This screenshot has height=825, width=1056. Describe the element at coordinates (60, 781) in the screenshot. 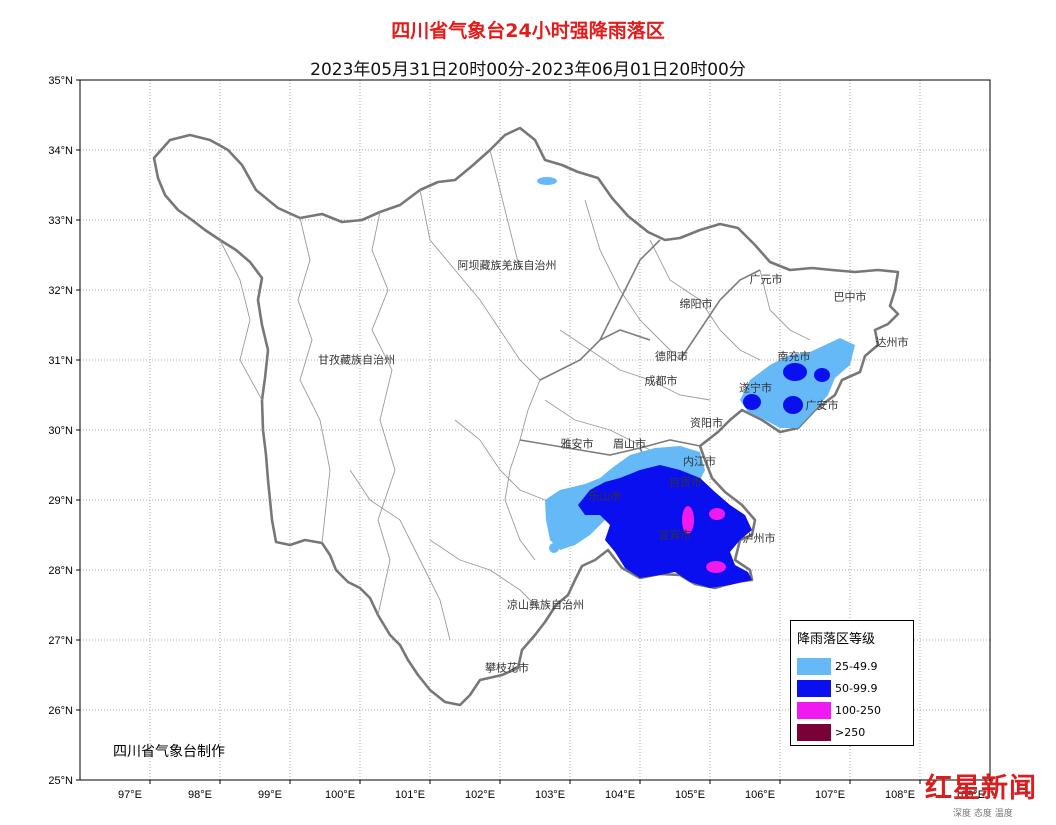

I see `lat-label: 25°N` at that location.